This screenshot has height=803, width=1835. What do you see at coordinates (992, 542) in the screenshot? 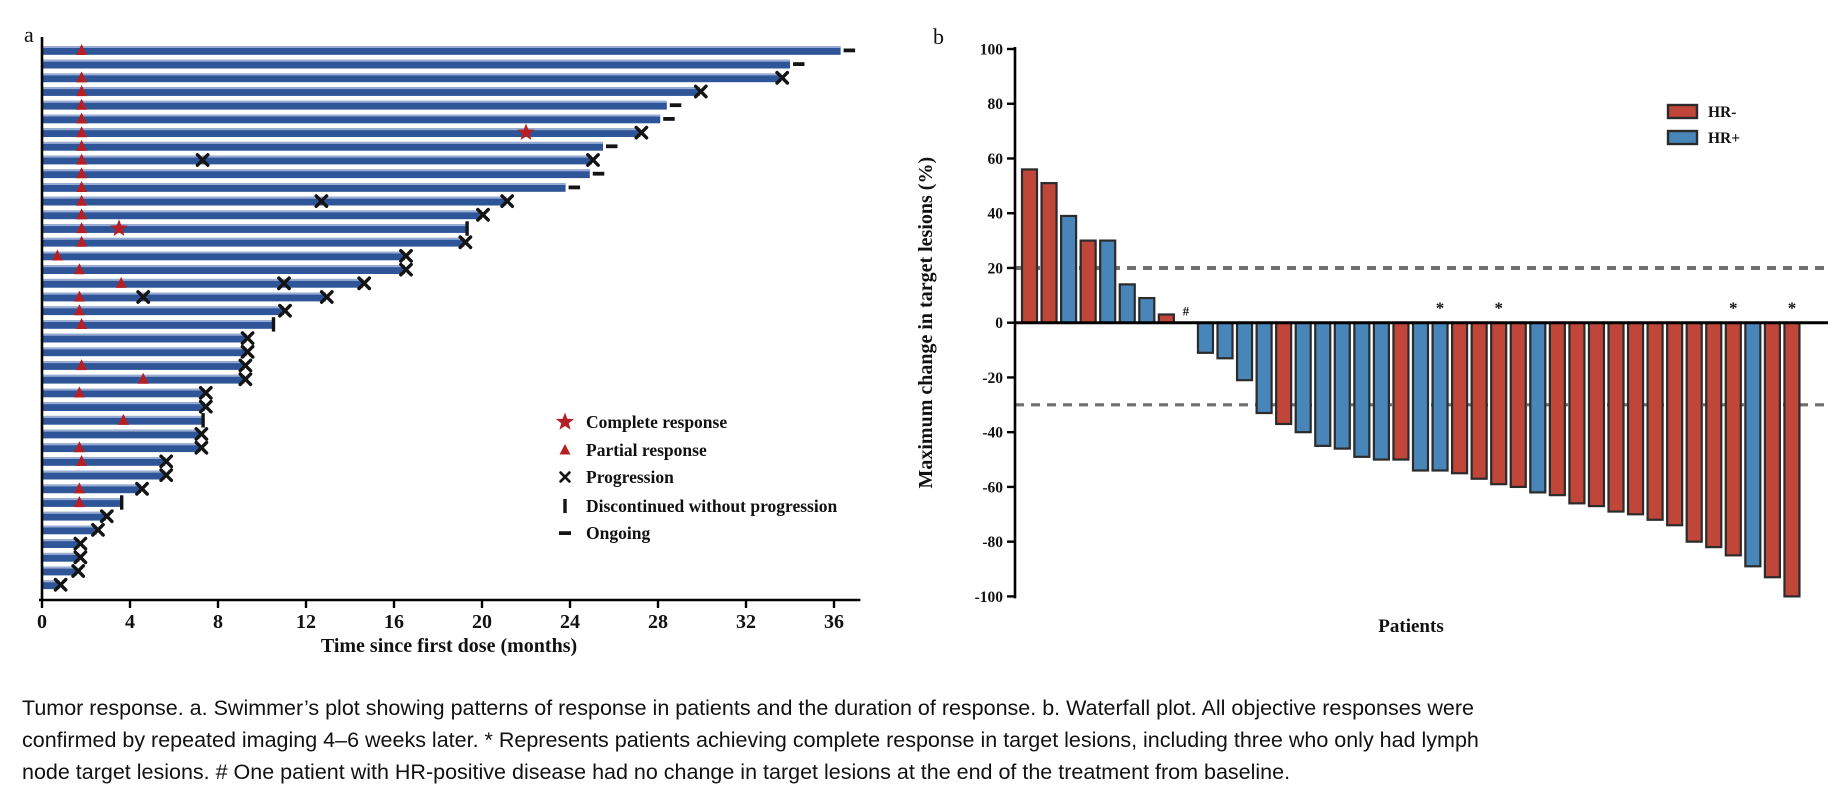
I see `y-tick-label: -80` at bounding box center [992, 542].